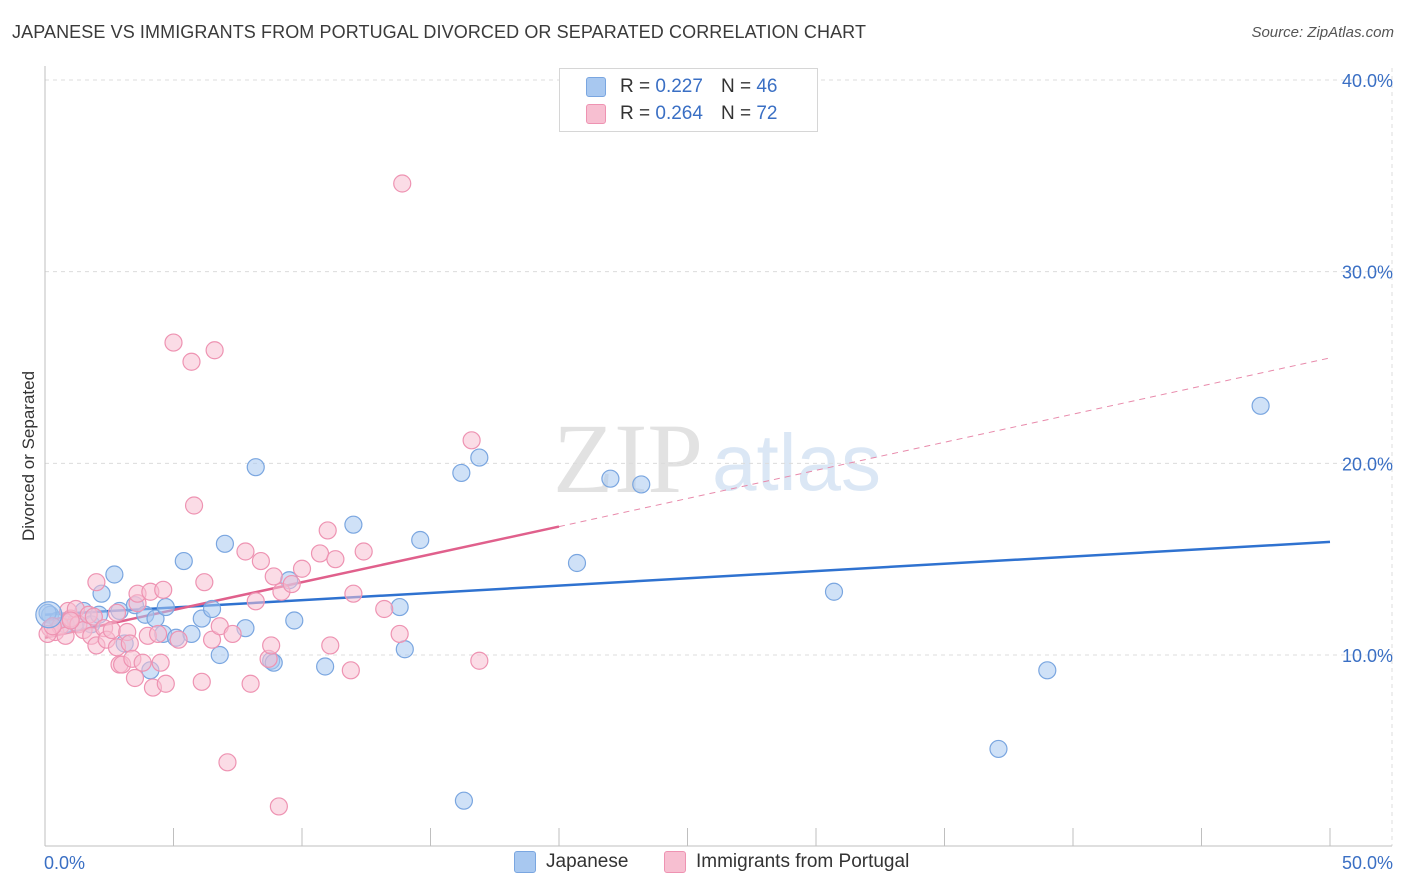 The height and width of the screenshot is (892, 1406). I want to click on legend: R = 0.227 N = 46 R = 0.264 N = 72, so click(688, 100).